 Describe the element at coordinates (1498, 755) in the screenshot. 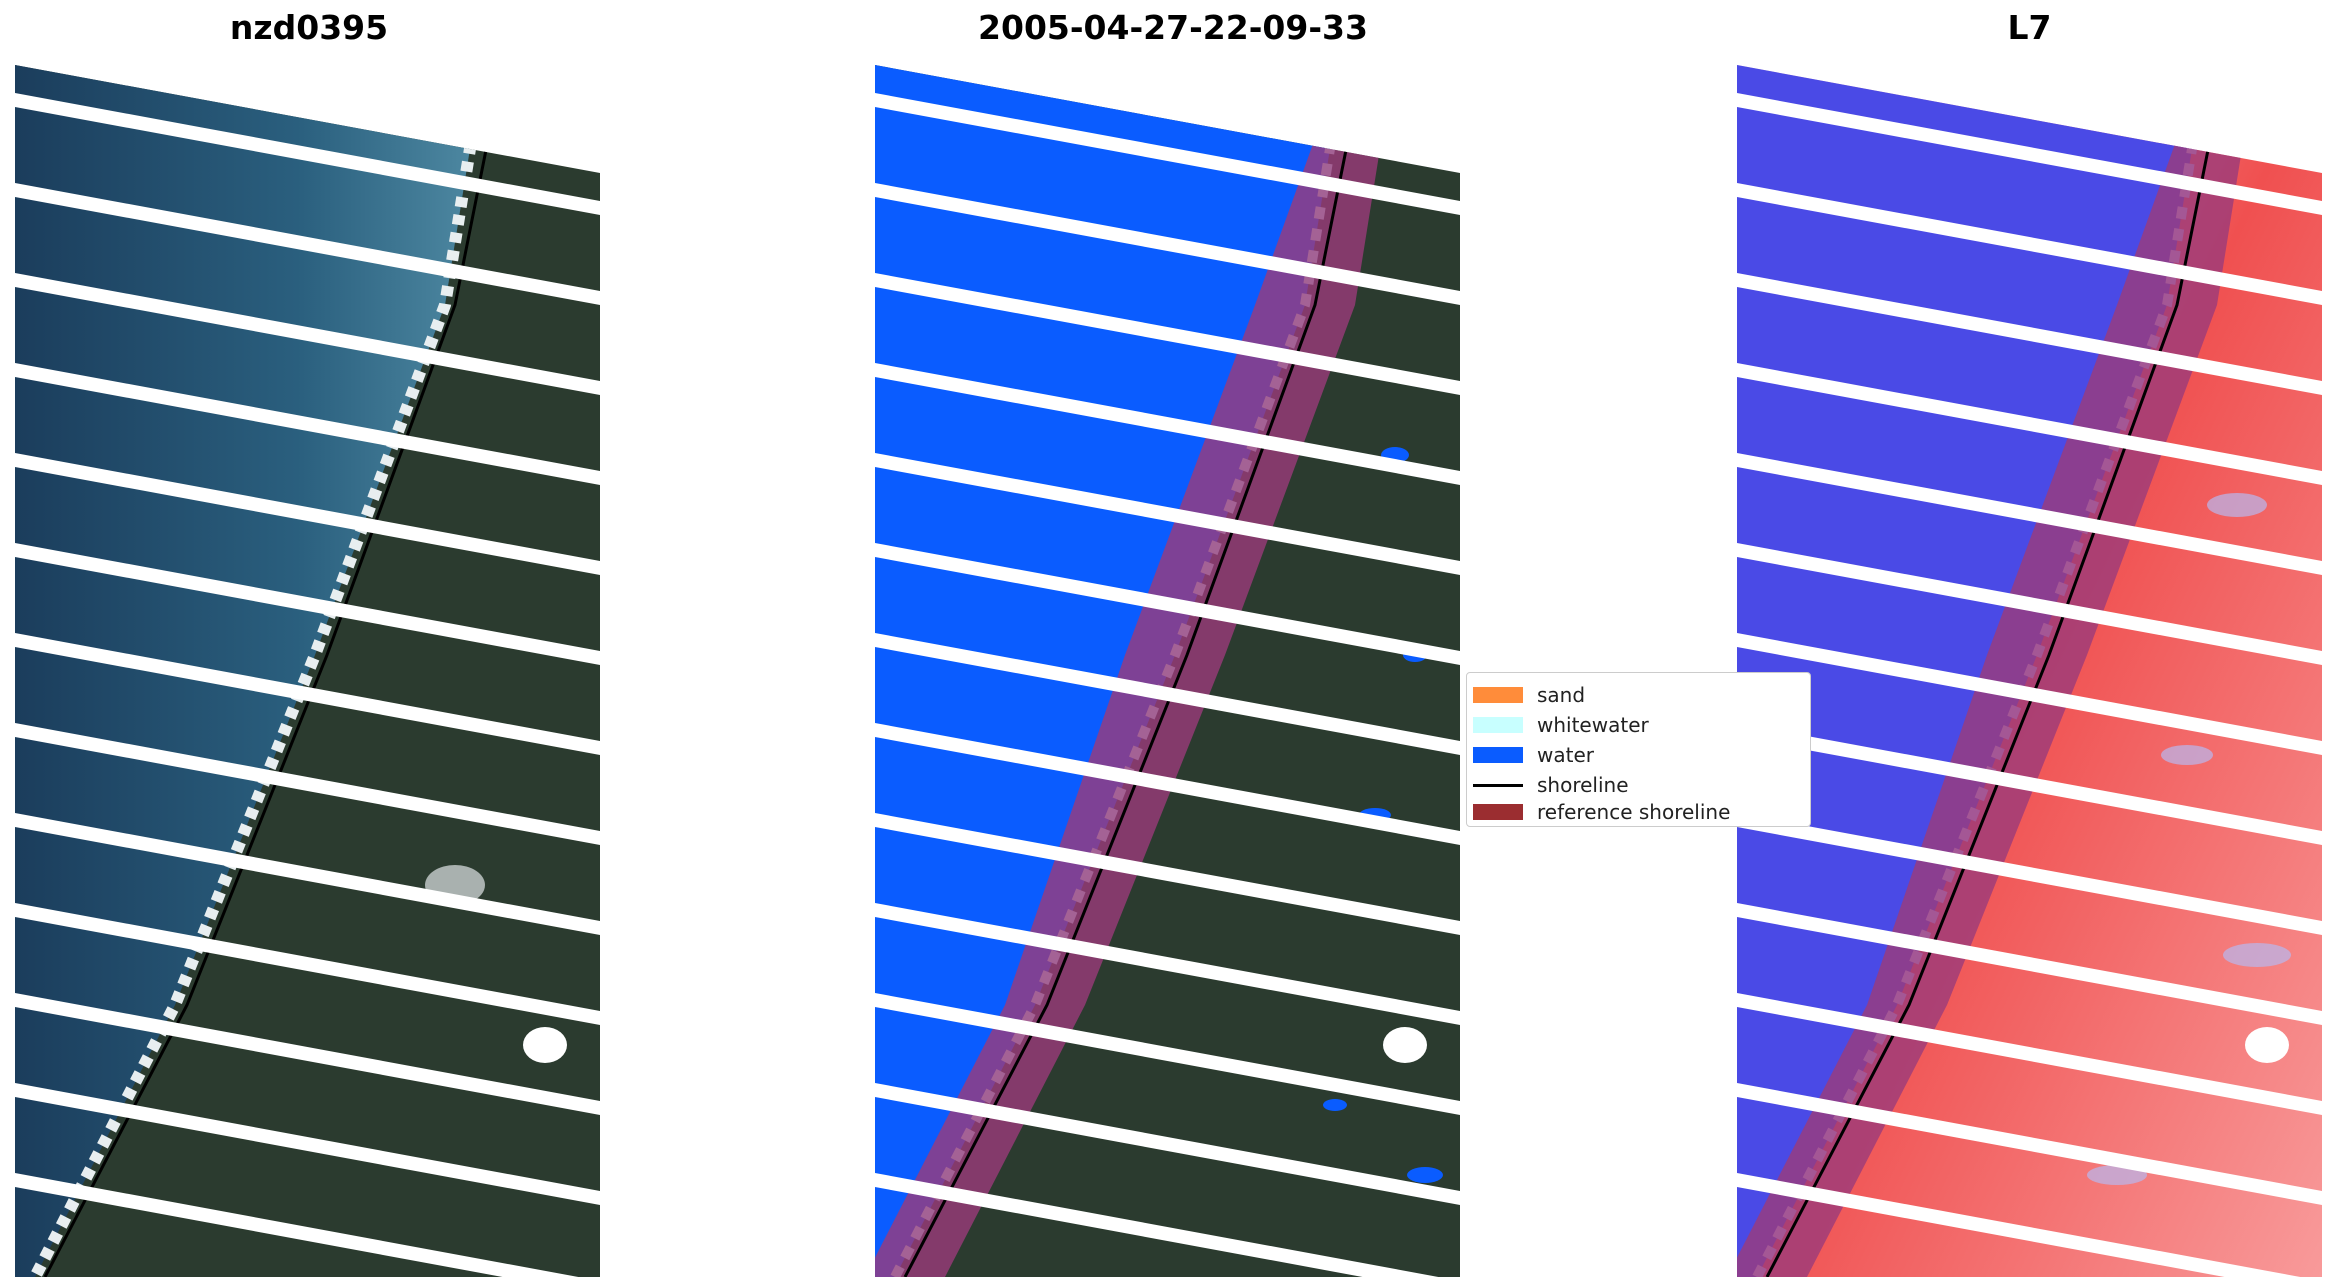

I see `legend-swatch-water` at that location.